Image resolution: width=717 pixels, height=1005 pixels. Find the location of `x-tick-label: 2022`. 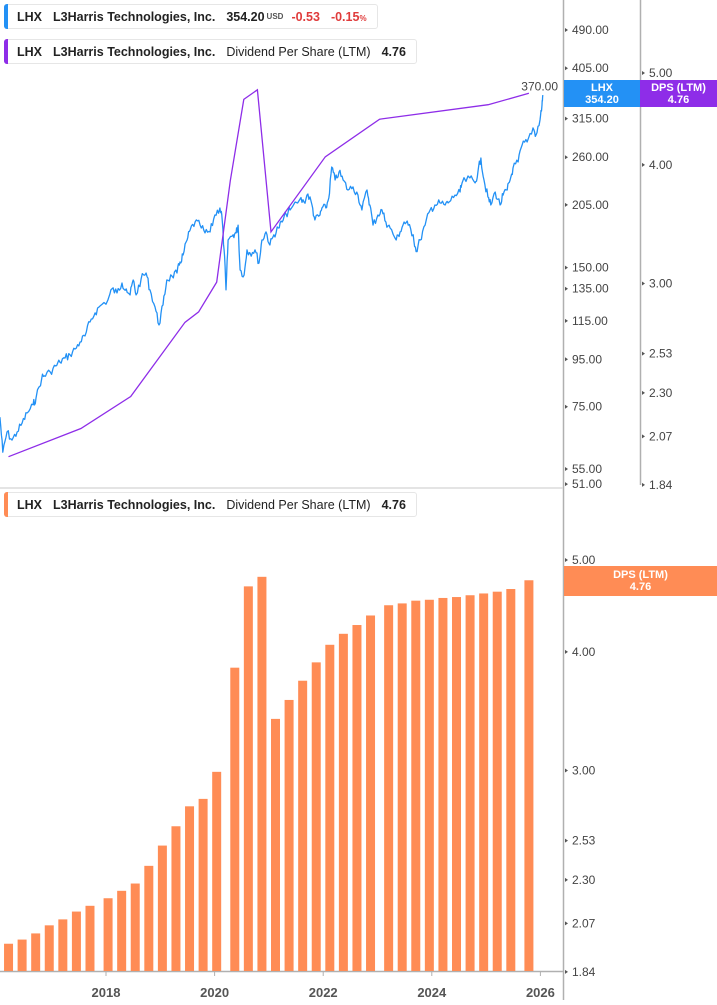

x-tick-label: 2022 is located at coordinates (323, 992).